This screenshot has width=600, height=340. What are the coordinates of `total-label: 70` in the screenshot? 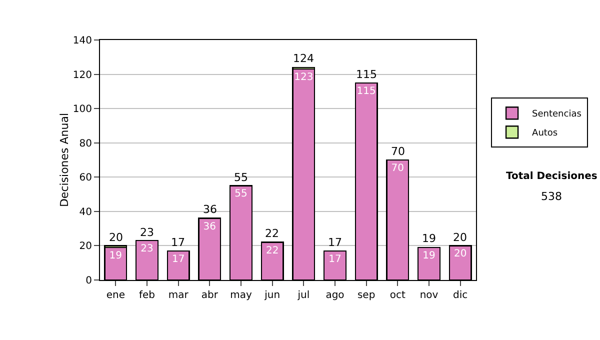 It's located at (398, 151).